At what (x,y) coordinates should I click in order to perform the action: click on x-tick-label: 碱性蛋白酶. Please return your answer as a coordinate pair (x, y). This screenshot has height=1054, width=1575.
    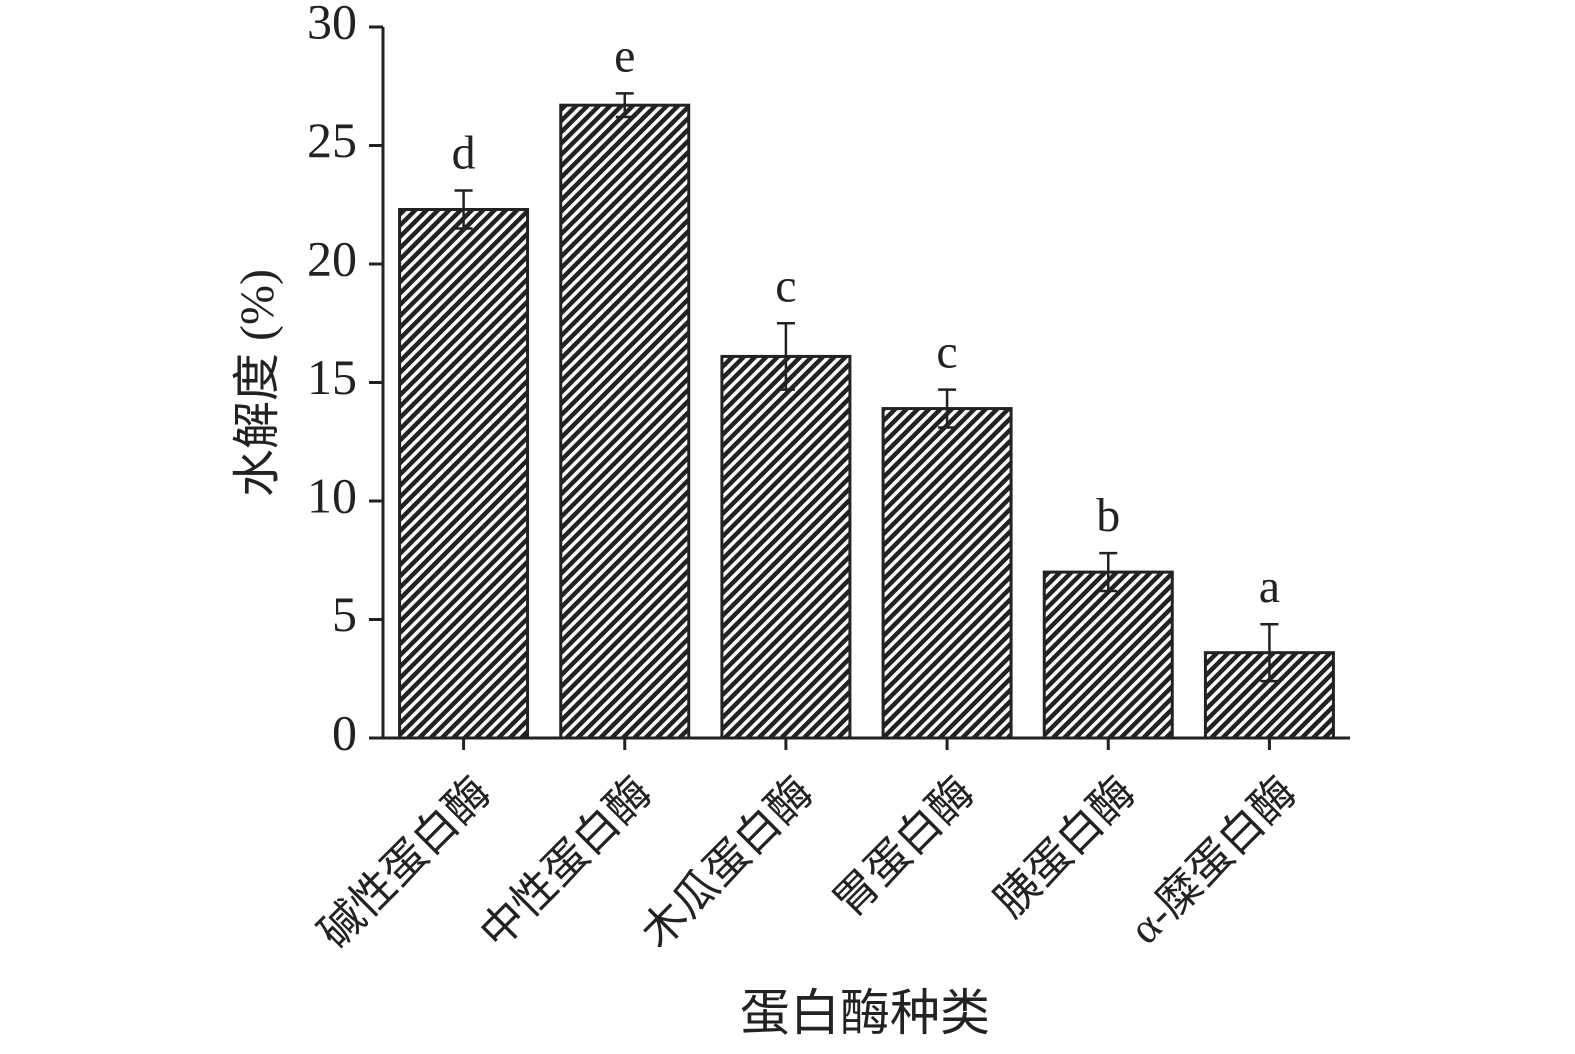
    Looking at the image, I should click on (405, 863).